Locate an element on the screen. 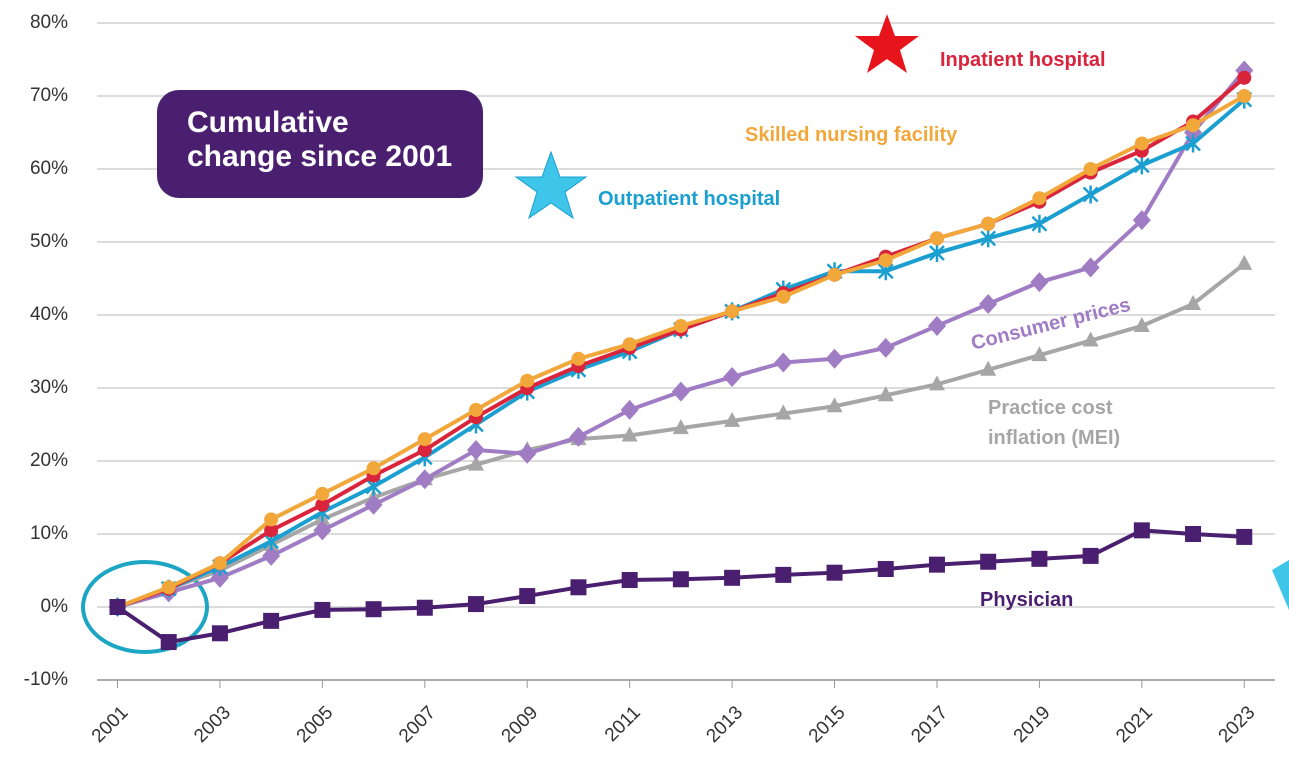 This screenshot has width=1289, height=762. highlight-circle is located at coordinates (145, 607).